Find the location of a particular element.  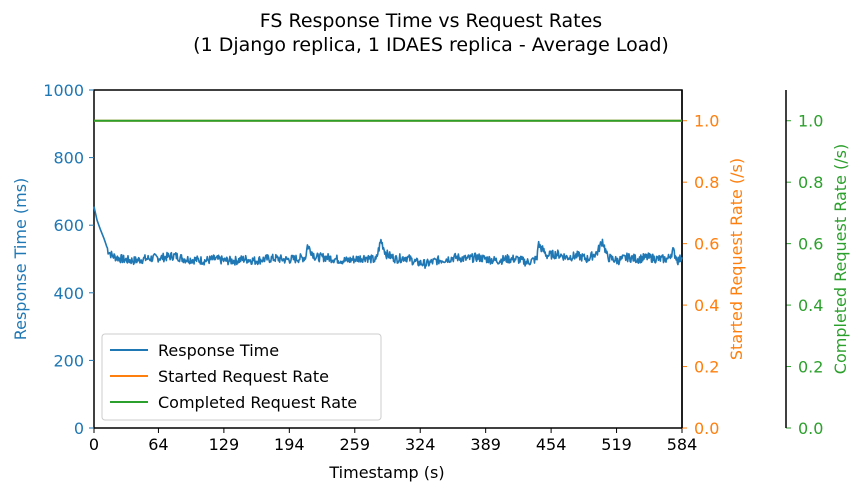

y-left-axis-ticks: 0 200 400 600 800 1000 is located at coordinates (68, 259).